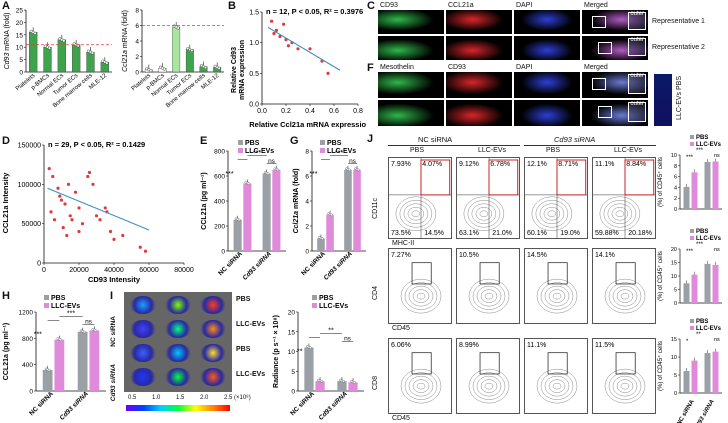 The height and width of the screenshot is (423, 728). What do you see at coordinates (307, 227) in the screenshot?
I see `y-tick-label: 2` at bounding box center [307, 227].